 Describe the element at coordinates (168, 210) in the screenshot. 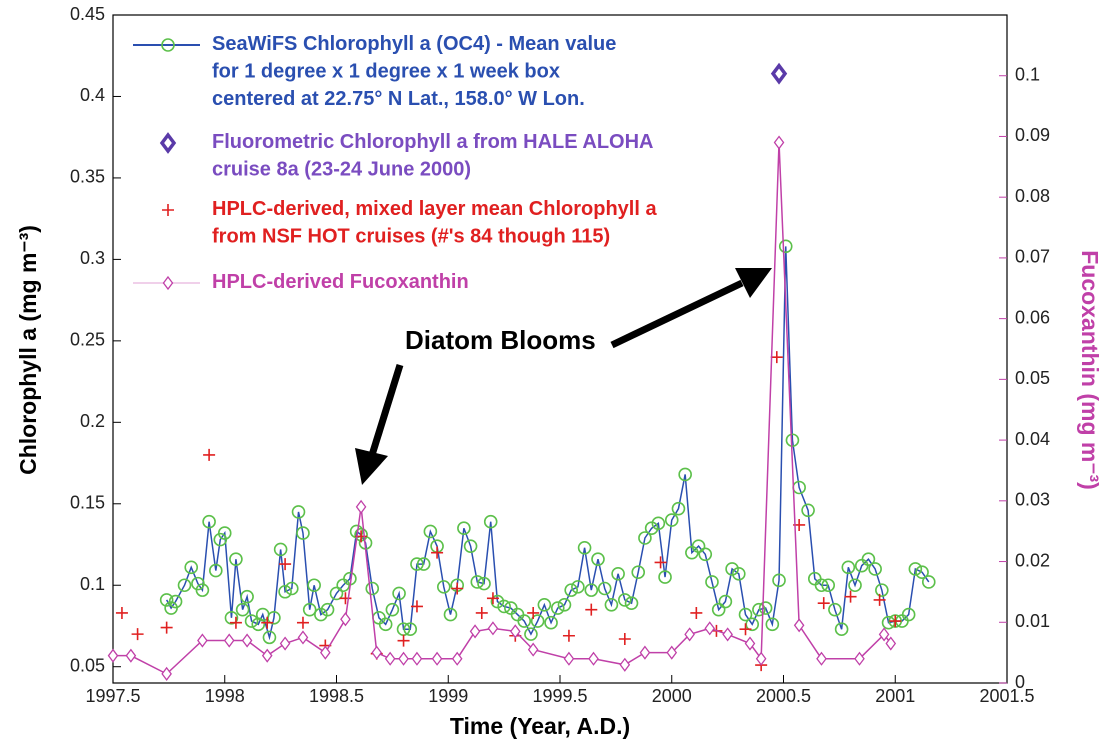

I see `legend-marker` at that location.